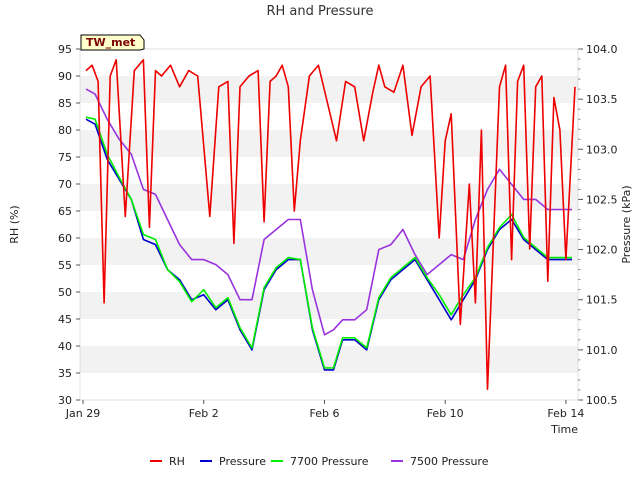 This screenshot has width=640, height=480. What do you see at coordinates (65, 265) in the screenshot?
I see `left-tick-label: 55` at bounding box center [65, 265].